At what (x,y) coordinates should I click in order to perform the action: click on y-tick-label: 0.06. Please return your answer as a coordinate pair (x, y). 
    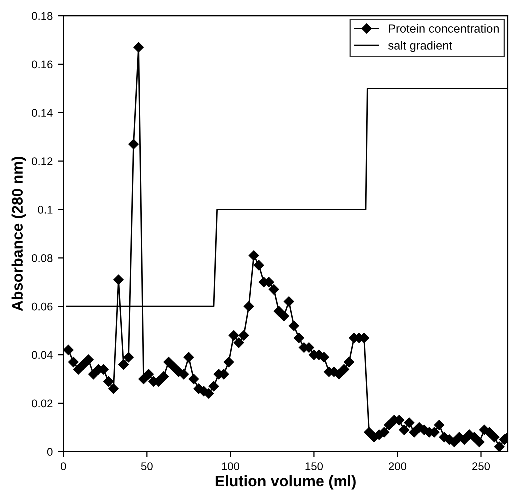
    Looking at the image, I should click on (42, 306).